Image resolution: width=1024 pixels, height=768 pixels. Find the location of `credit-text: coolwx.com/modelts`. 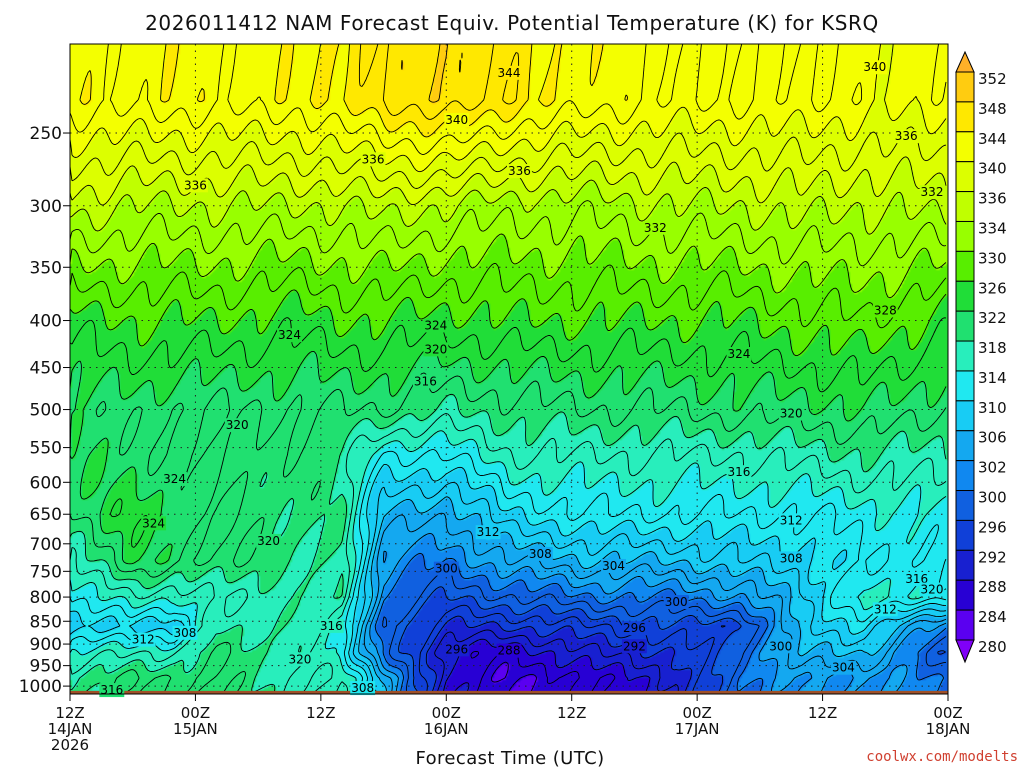

credit-text: coolwx.com/modelts is located at coordinates (942, 757).